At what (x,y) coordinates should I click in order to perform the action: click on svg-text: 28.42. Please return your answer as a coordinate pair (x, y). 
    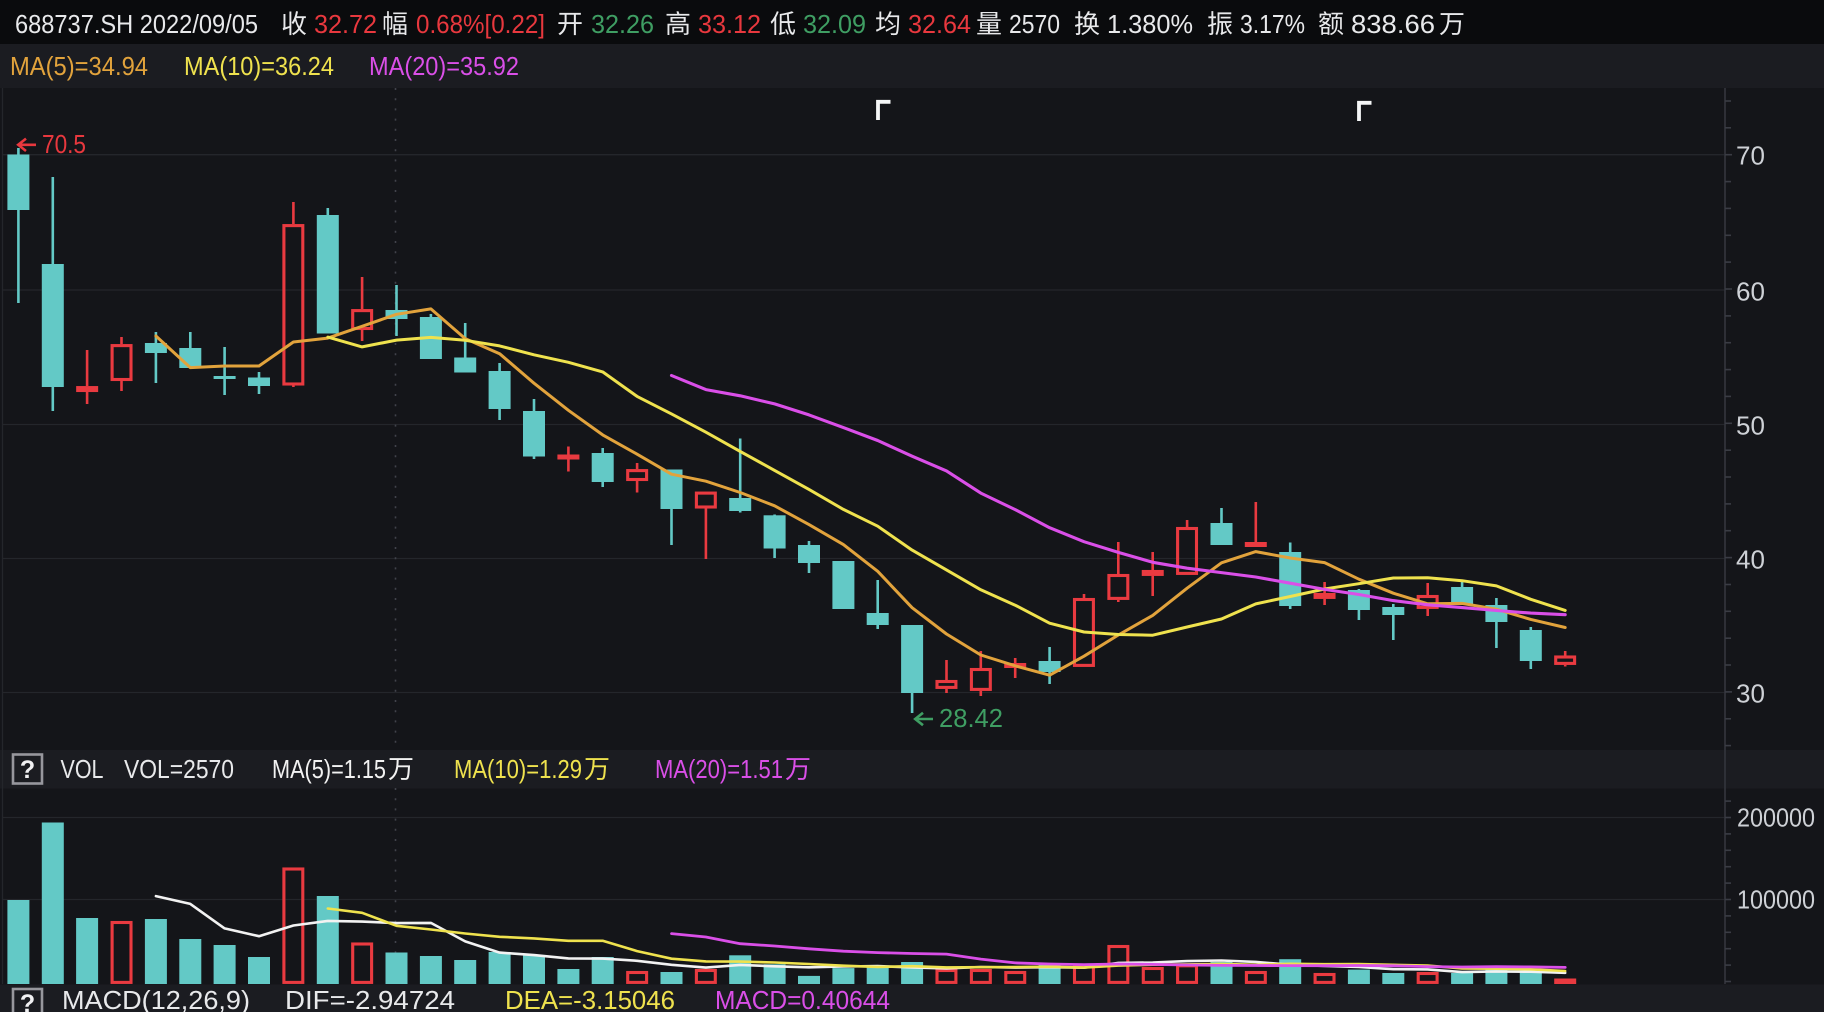
    Looking at the image, I should click on (971, 718).